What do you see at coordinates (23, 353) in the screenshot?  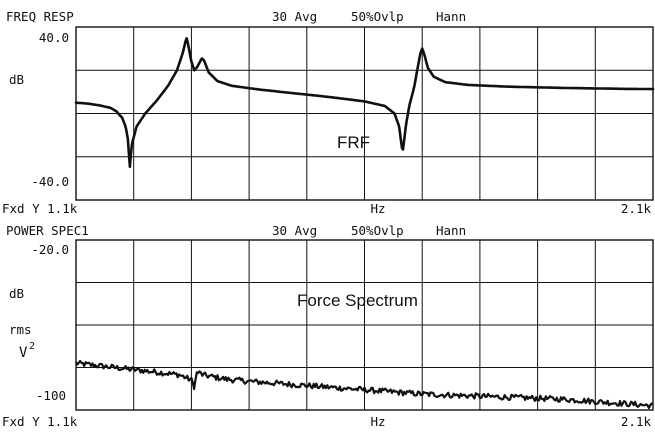 I see `ps-y-unit-v: V` at bounding box center [23, 353].